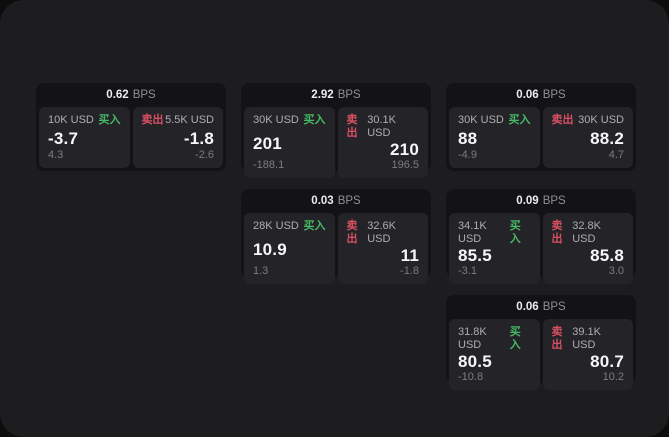 The height and width of the screenshot is (437, 669). Describe the element at coordinates (276, 226) in the screenshot. I see `buy-amount: 28K USD` at that location.